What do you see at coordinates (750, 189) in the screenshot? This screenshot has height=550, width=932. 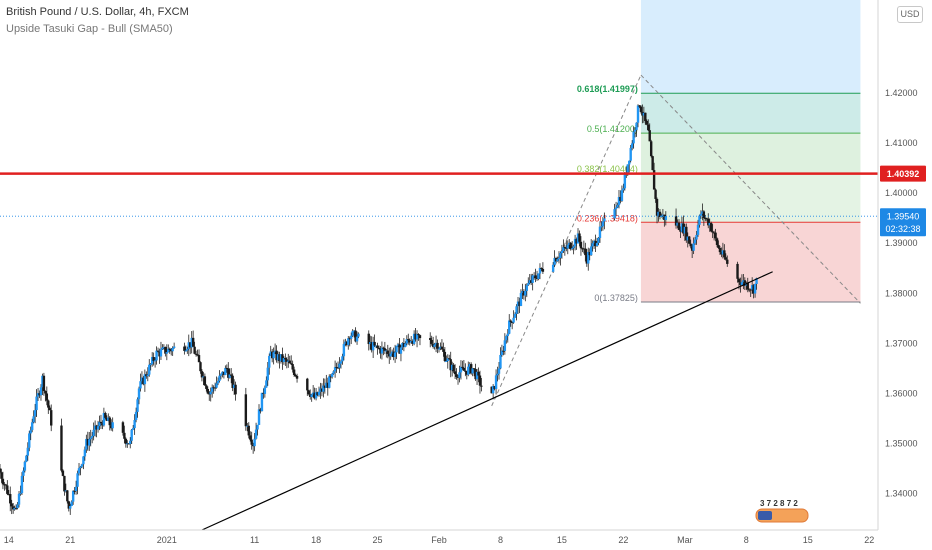 I see `swing-dashed-down` at bounding box center [750, 189].